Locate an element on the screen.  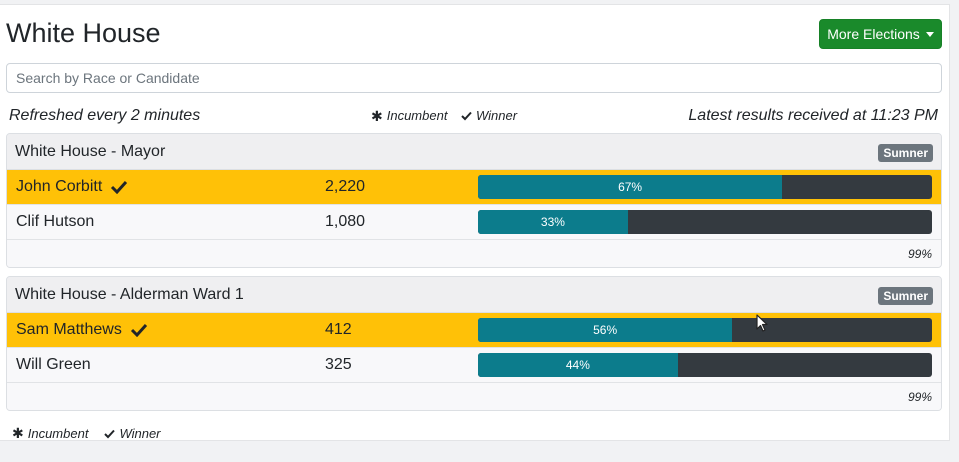
race-title: White House - Mayor is located at coordinates (90, 151).